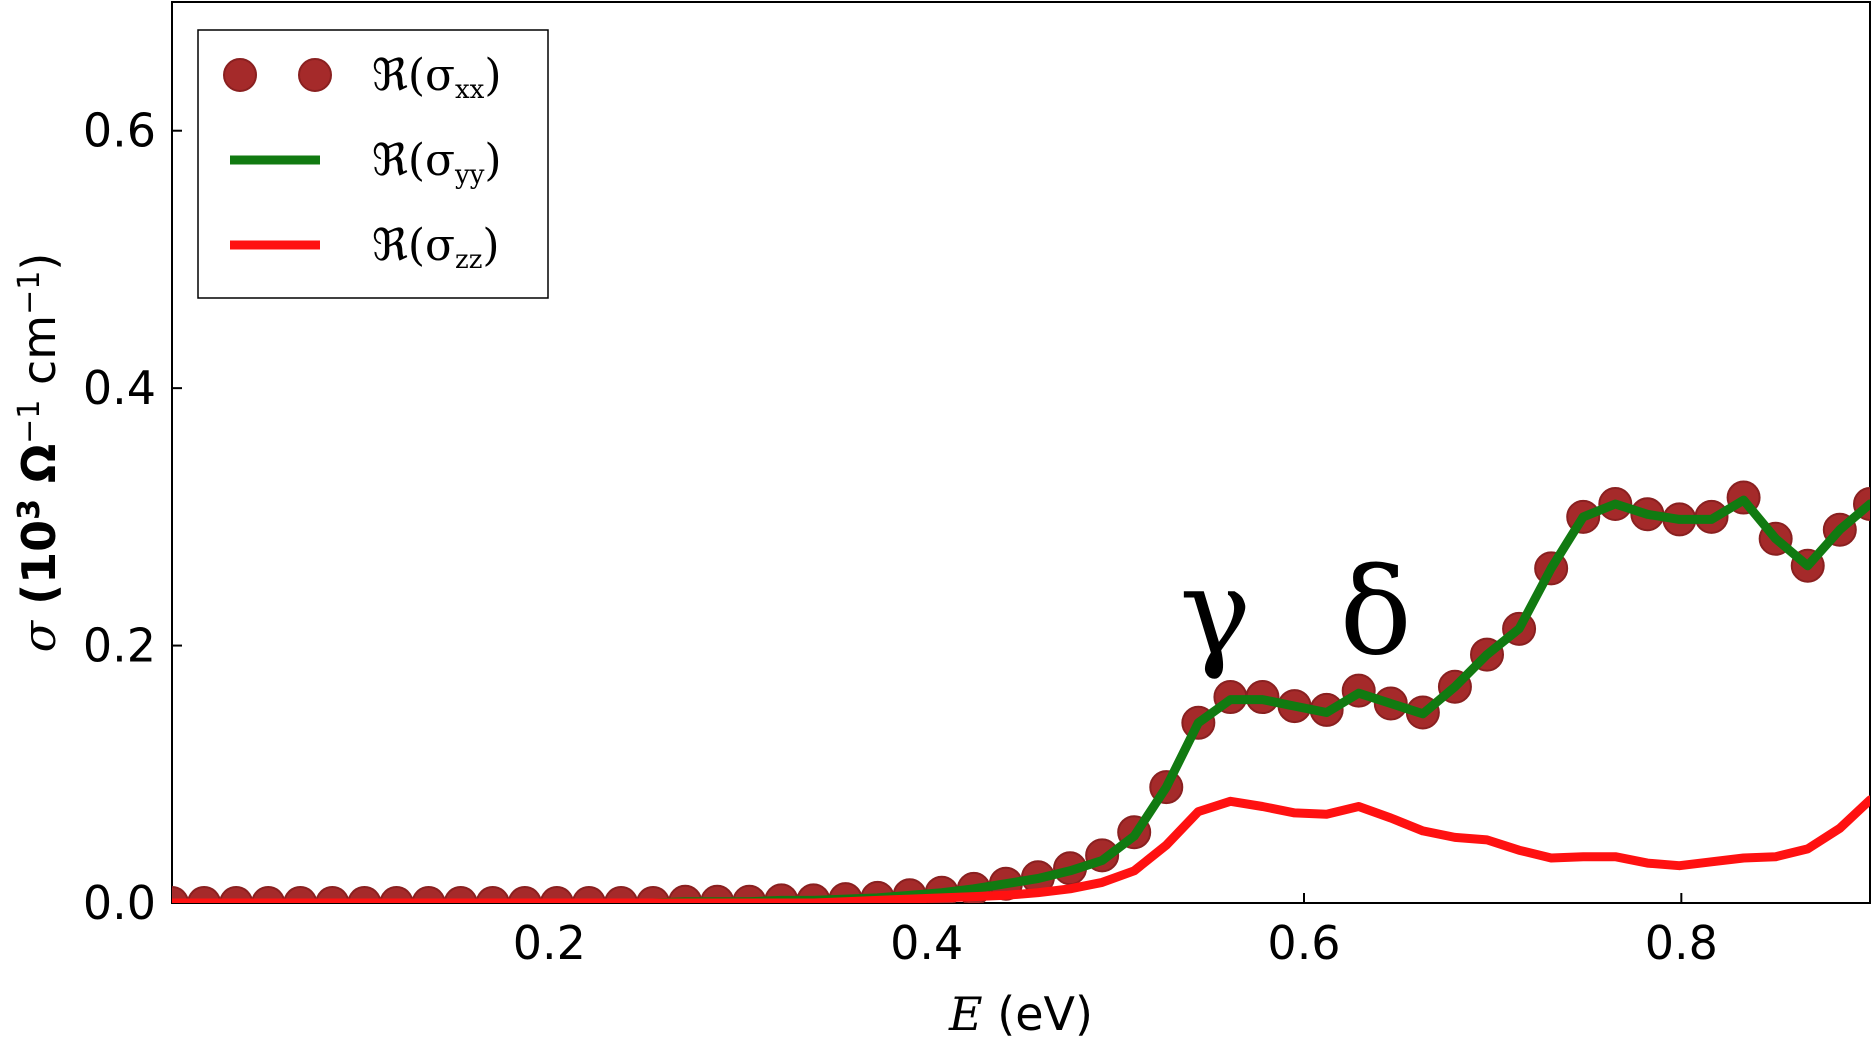 Image resolution: width=1873 pixels, height=1042 pixels. What do you see at coordinates (549, 943) in the screenshot?
I see `x-tick-label: 0.2` at bounding box center [549, 943].